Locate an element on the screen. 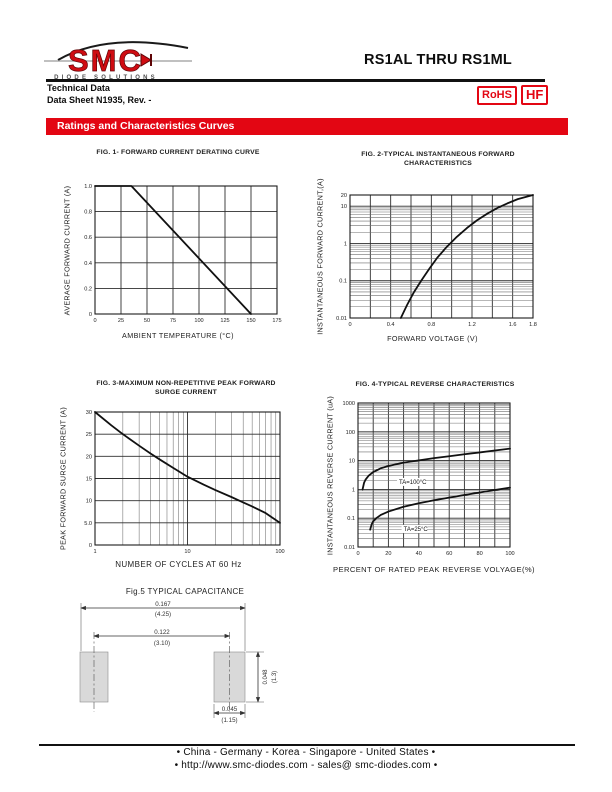 This screenshot has width=612, height=792. overall-dim-in: 0.167 is located at coordinates (163, 604).